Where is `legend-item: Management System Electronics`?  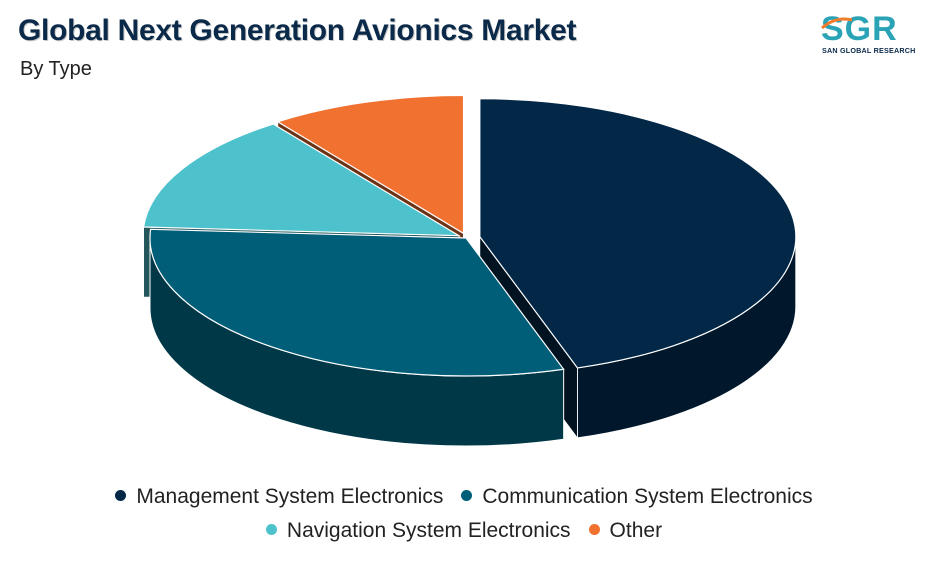 legend-item: Management System Electronics is located at coordinates (279, 497).